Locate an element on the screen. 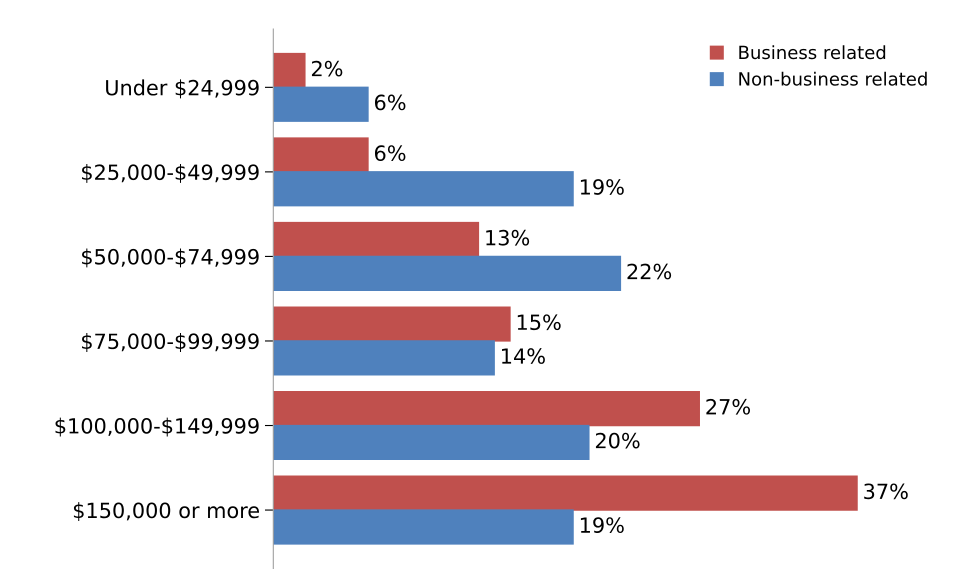 The height and width of the screenshot is (580, 959). data-label: 13% is located at coordinates (508, 238).